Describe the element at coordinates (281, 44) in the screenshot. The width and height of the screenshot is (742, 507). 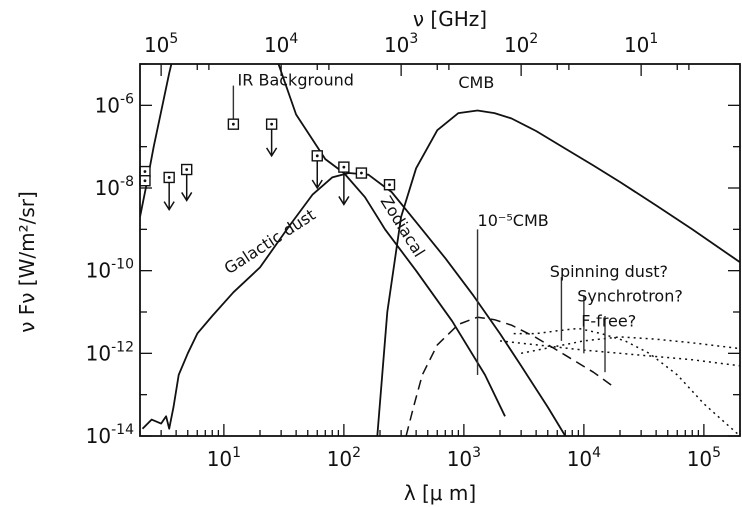
I see `top-tick-label-1: 10⁴` at that location.